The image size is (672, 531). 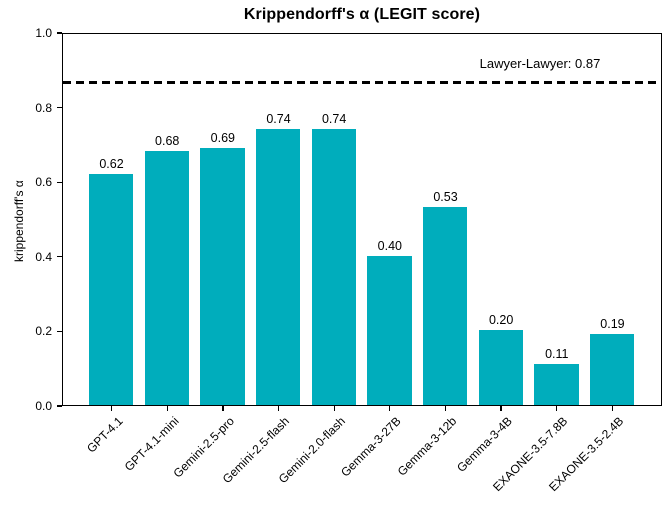 I want to click on y-axis-label: krippendorff's α, so click(x=19, y=221).